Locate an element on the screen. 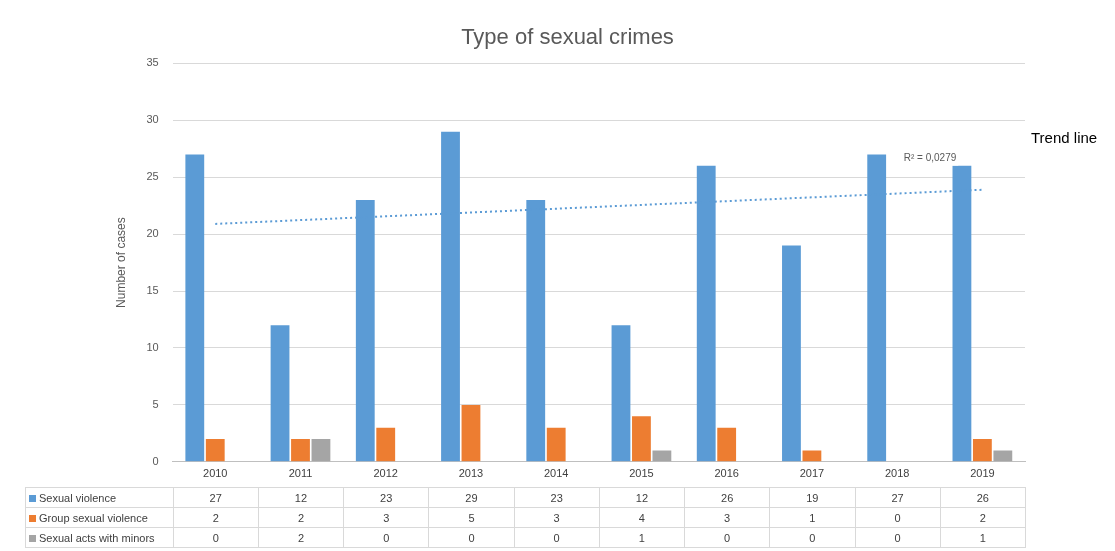  y-tick-label: 30 is located at coordinates (152, 119).